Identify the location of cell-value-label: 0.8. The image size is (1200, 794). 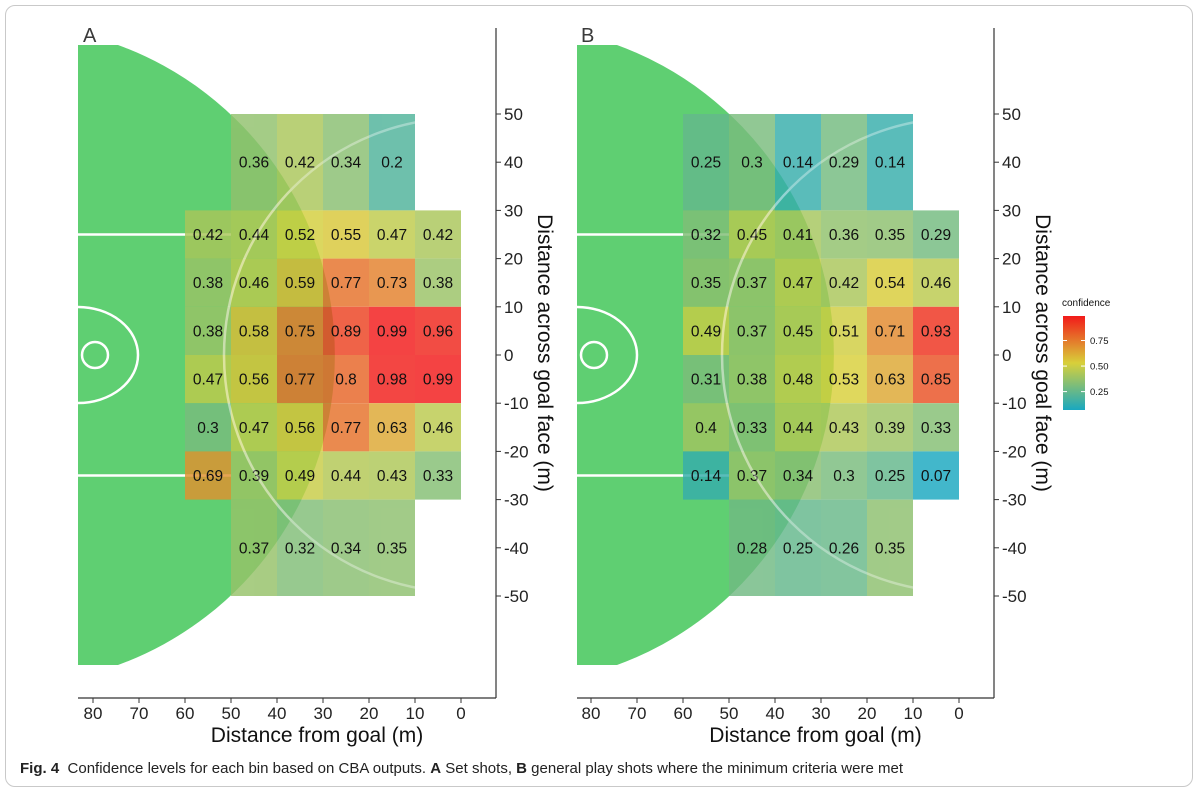
(346, 380).